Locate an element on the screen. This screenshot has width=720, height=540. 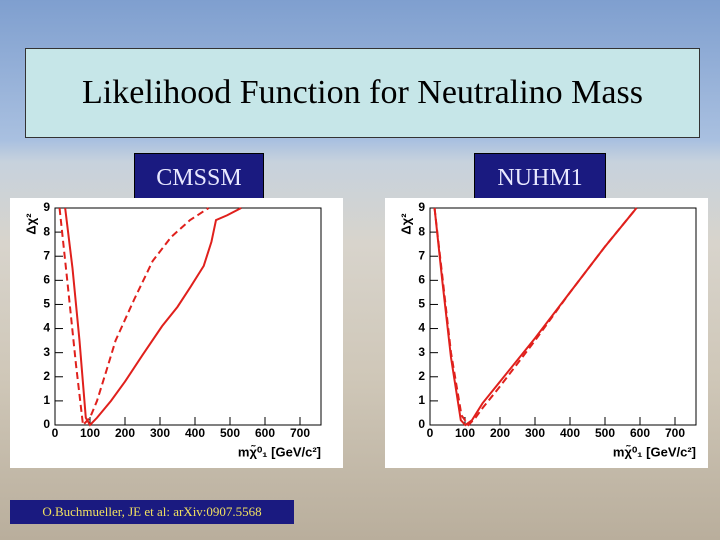
chart-title: CMSSM is located at coordinates (199, 178).